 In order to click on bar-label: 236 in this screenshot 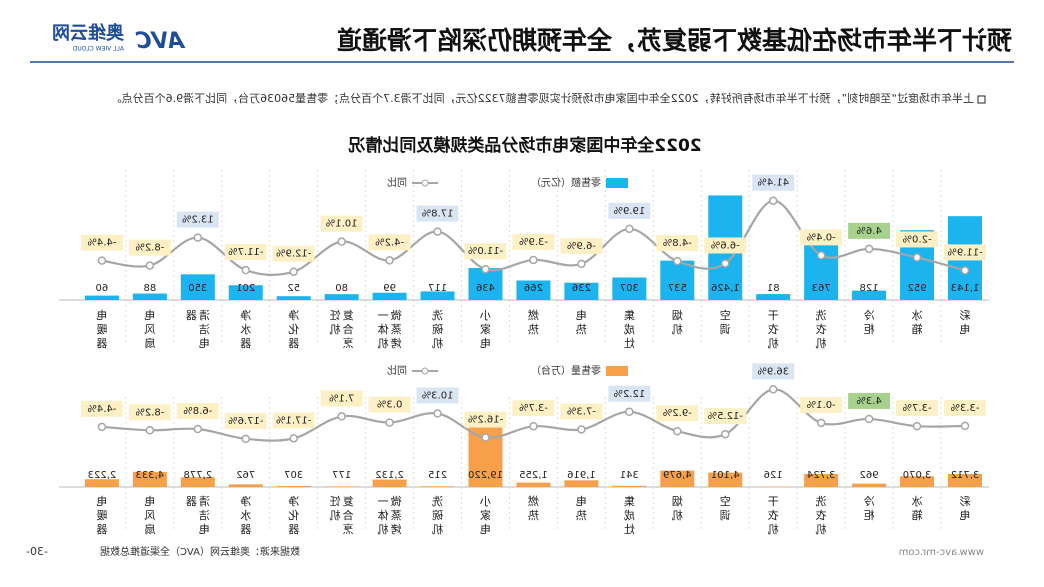, I will do `click(581, 288)`.